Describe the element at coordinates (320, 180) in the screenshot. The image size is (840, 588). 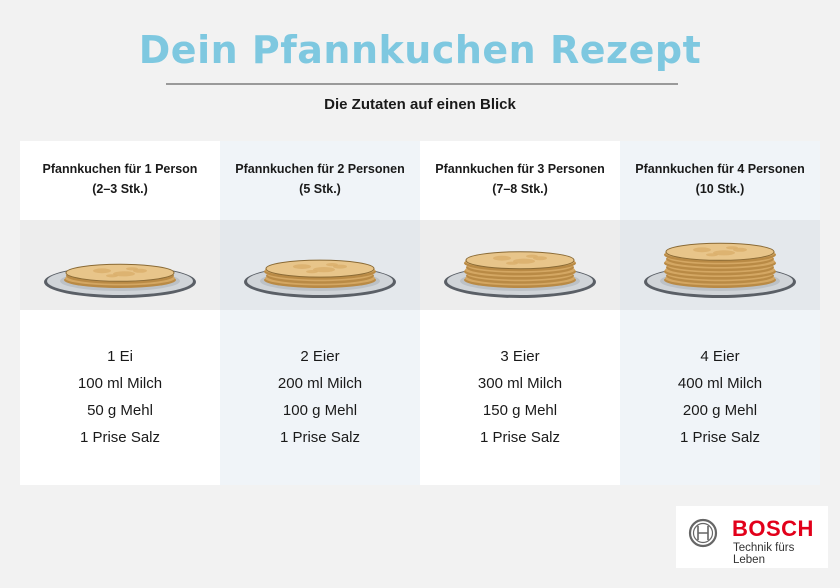
I see `column-header: Pfannkuchen für 2 Personen (5 Stk.)` at that location.